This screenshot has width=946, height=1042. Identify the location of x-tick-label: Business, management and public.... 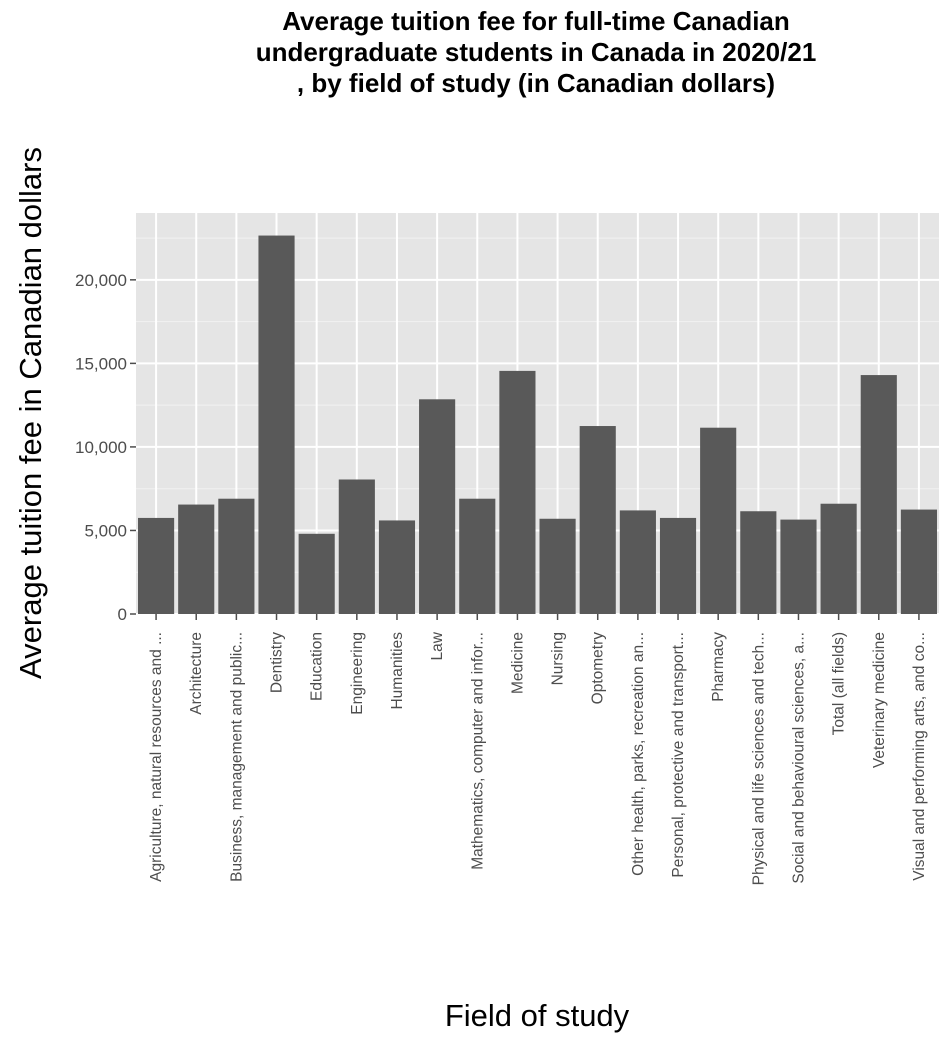
(236, 757).